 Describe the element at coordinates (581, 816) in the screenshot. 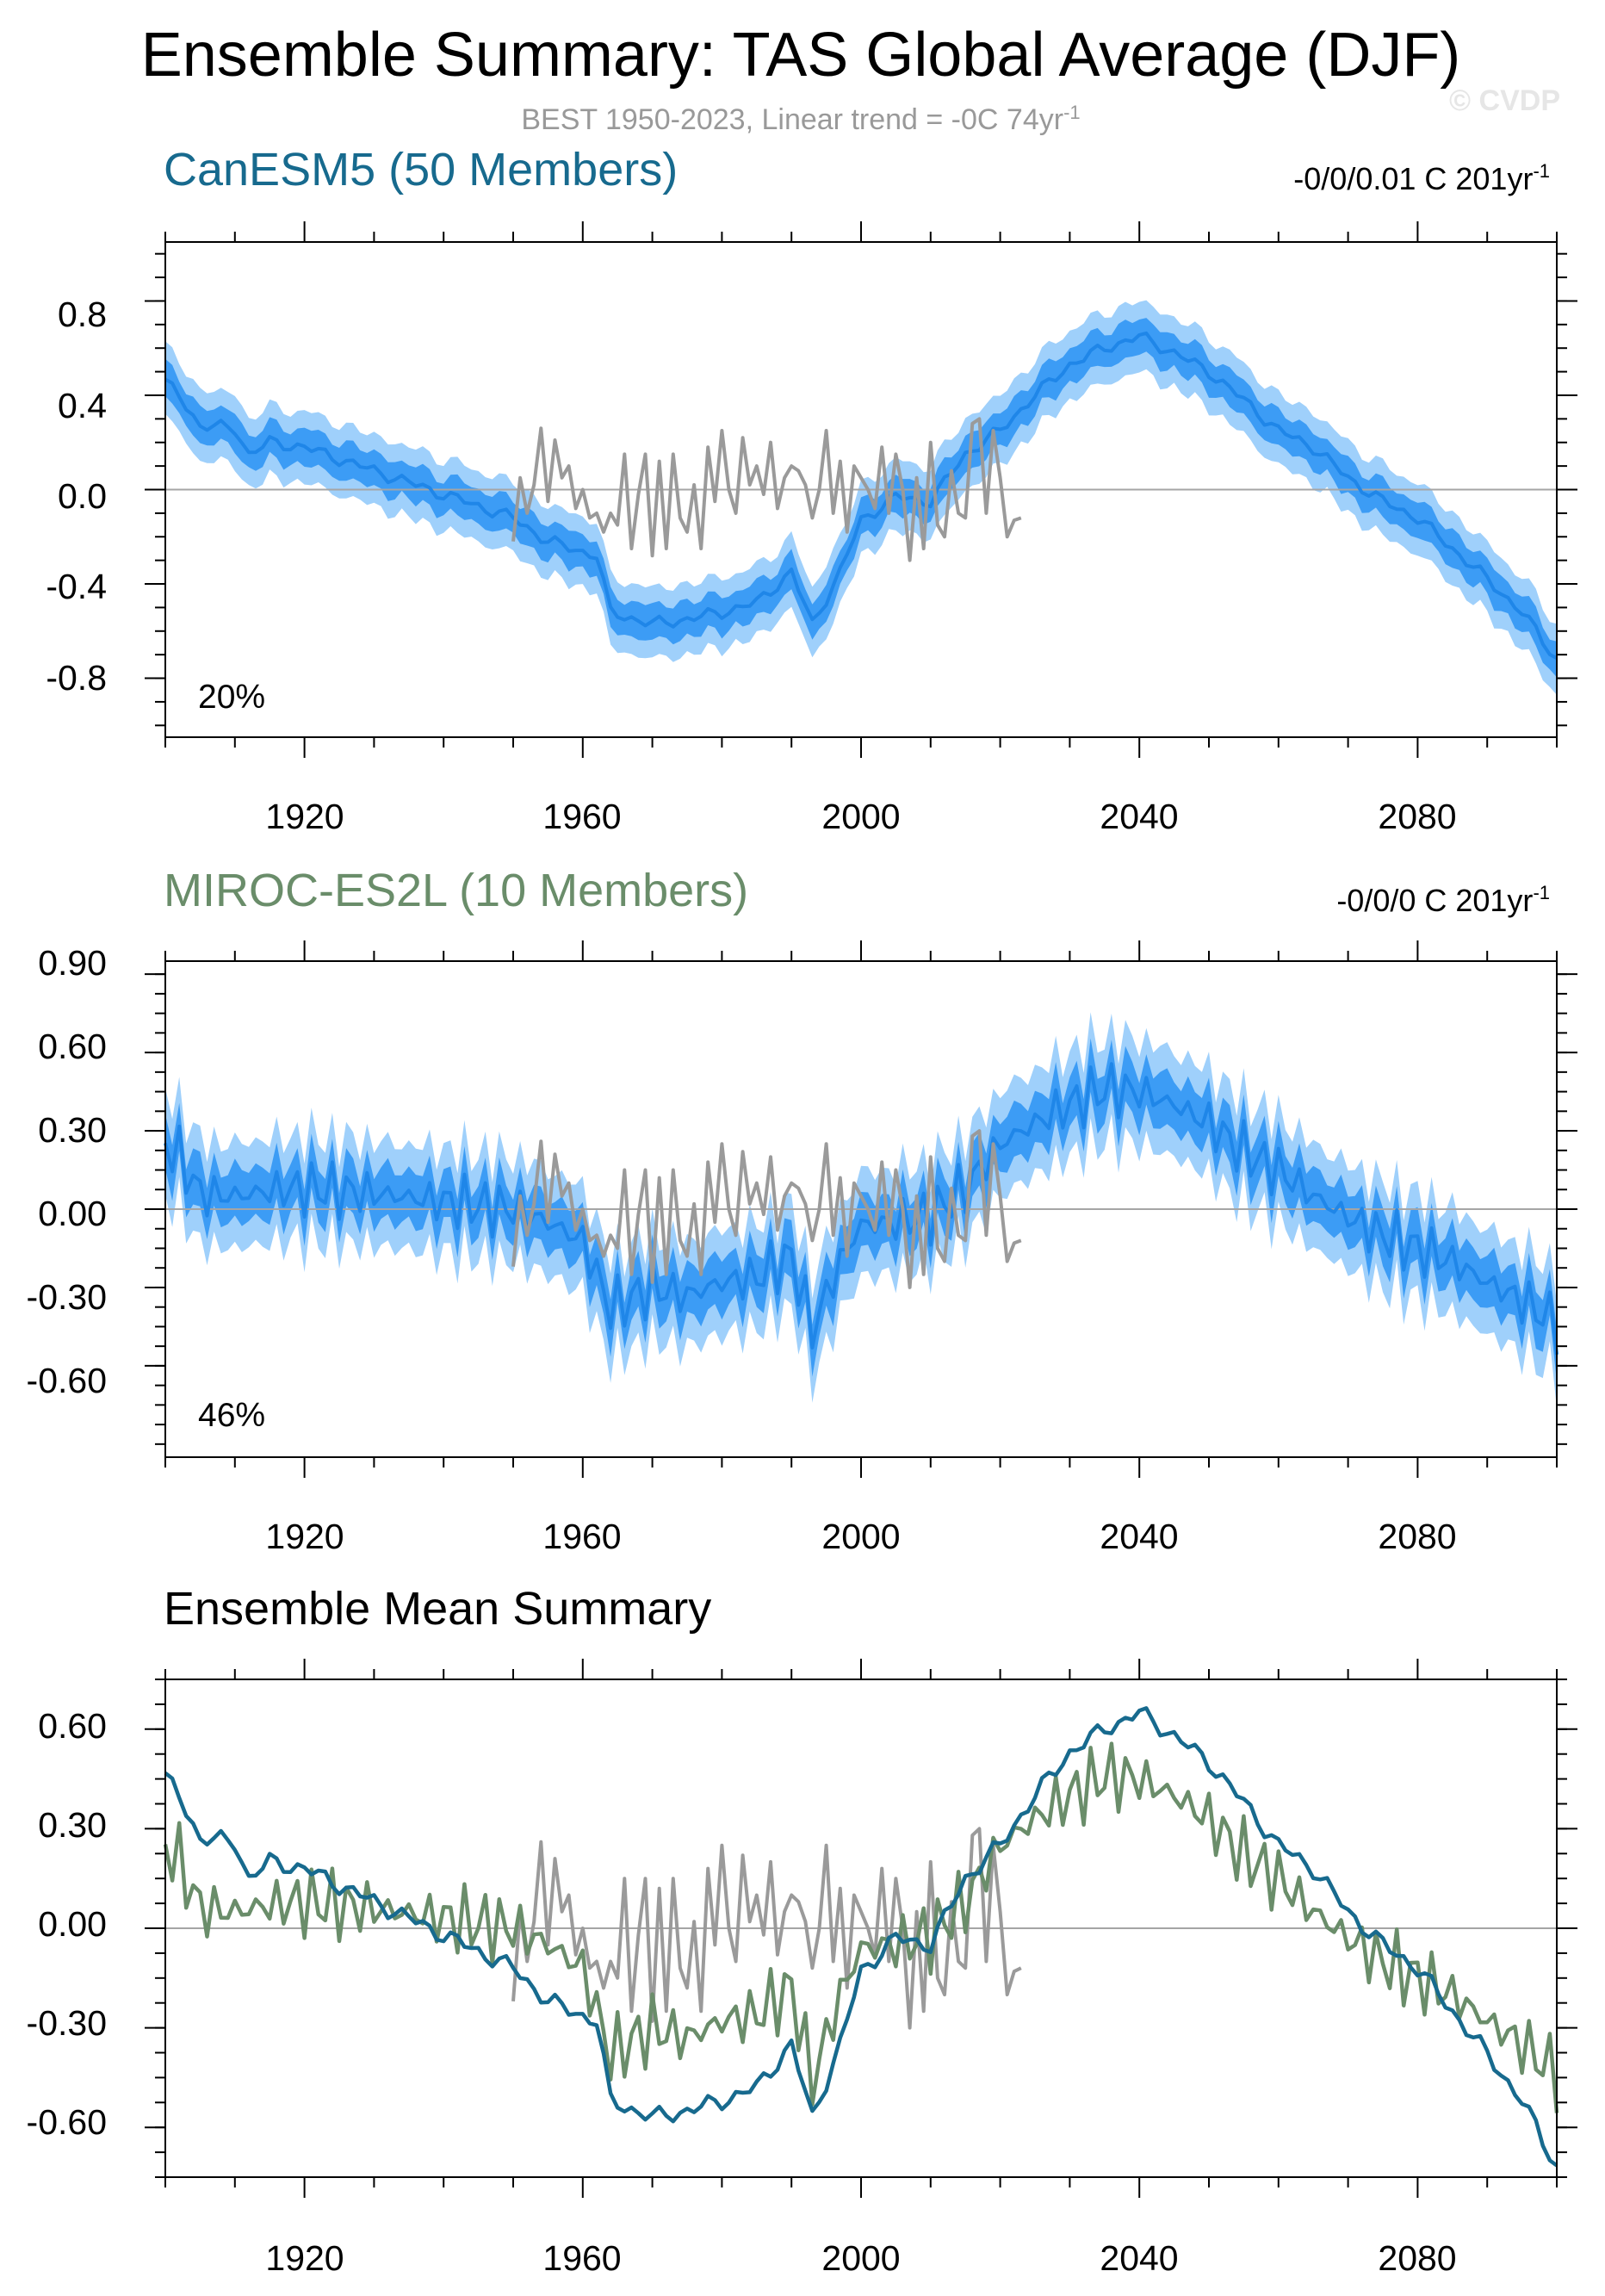

I see `panel-canesm5-xtick-label: 1960` at that location.